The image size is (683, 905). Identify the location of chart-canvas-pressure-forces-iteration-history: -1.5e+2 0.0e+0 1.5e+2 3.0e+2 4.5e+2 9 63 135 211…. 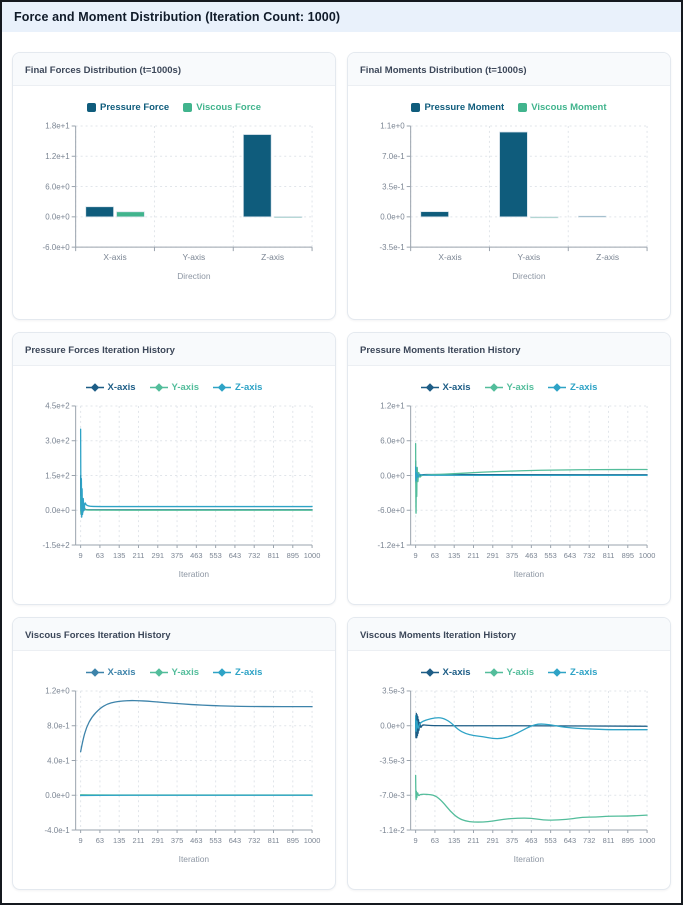
(174, 494).